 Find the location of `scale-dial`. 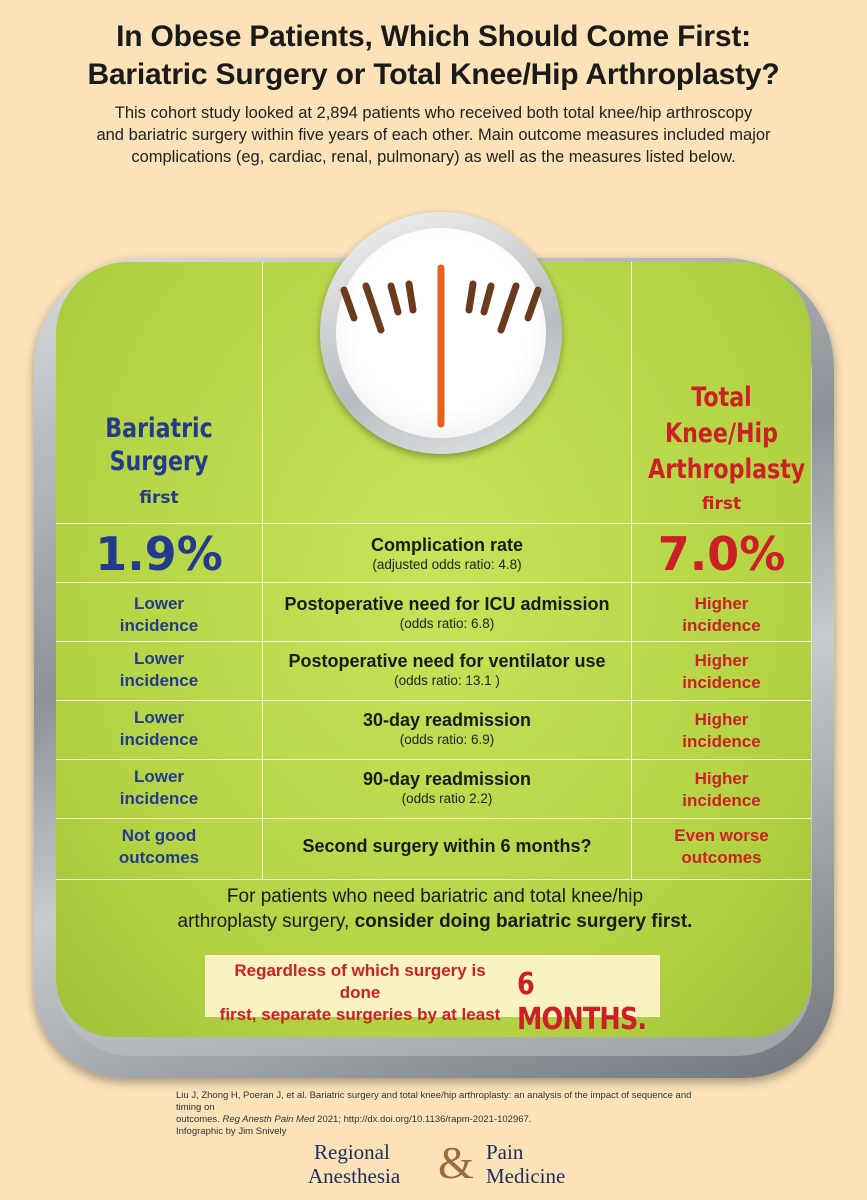

scale-dial is located at coordinates (441, 333).